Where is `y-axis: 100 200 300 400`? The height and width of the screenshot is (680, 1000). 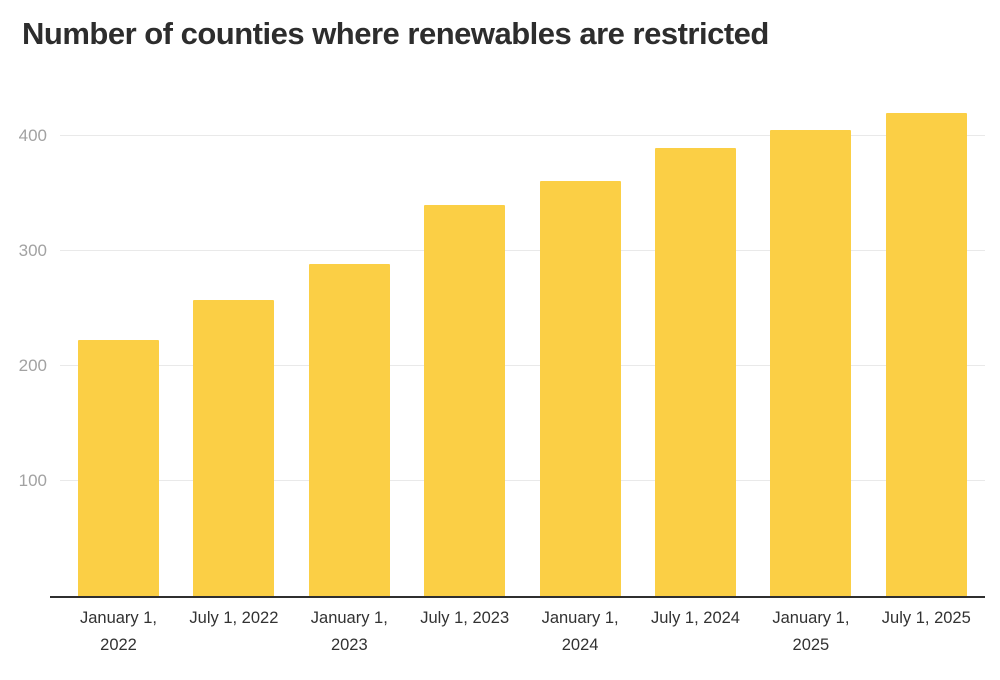 y-axis: 100 200 300 400 is located at coordinates (23, 343).